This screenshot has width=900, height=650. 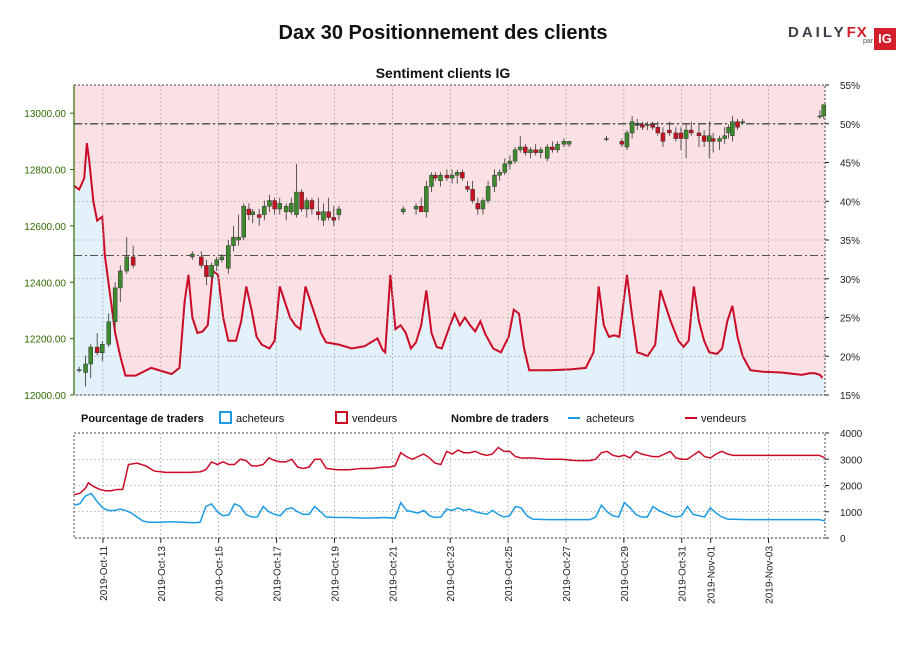 I want to click on count-axes: 0 1000 2000 3000 4000, so click(x=844, y=487).